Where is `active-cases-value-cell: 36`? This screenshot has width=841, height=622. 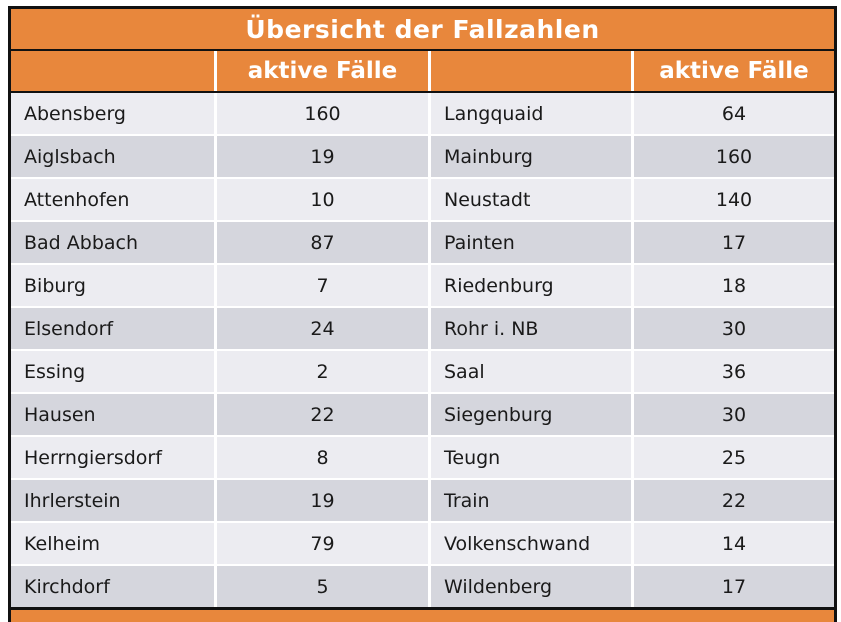 active-cases-value-cell: 36 is located at coordinates (734, 371).